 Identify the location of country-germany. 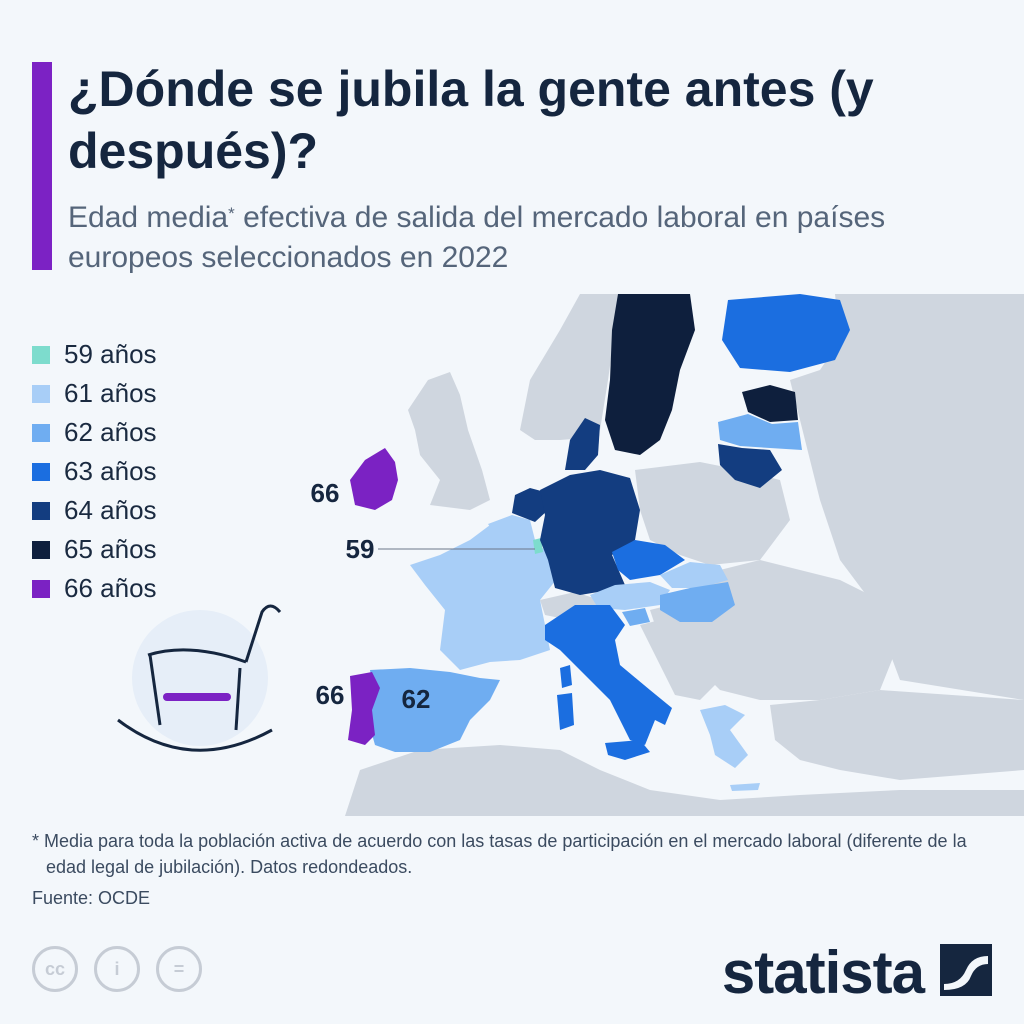
(590, 532).